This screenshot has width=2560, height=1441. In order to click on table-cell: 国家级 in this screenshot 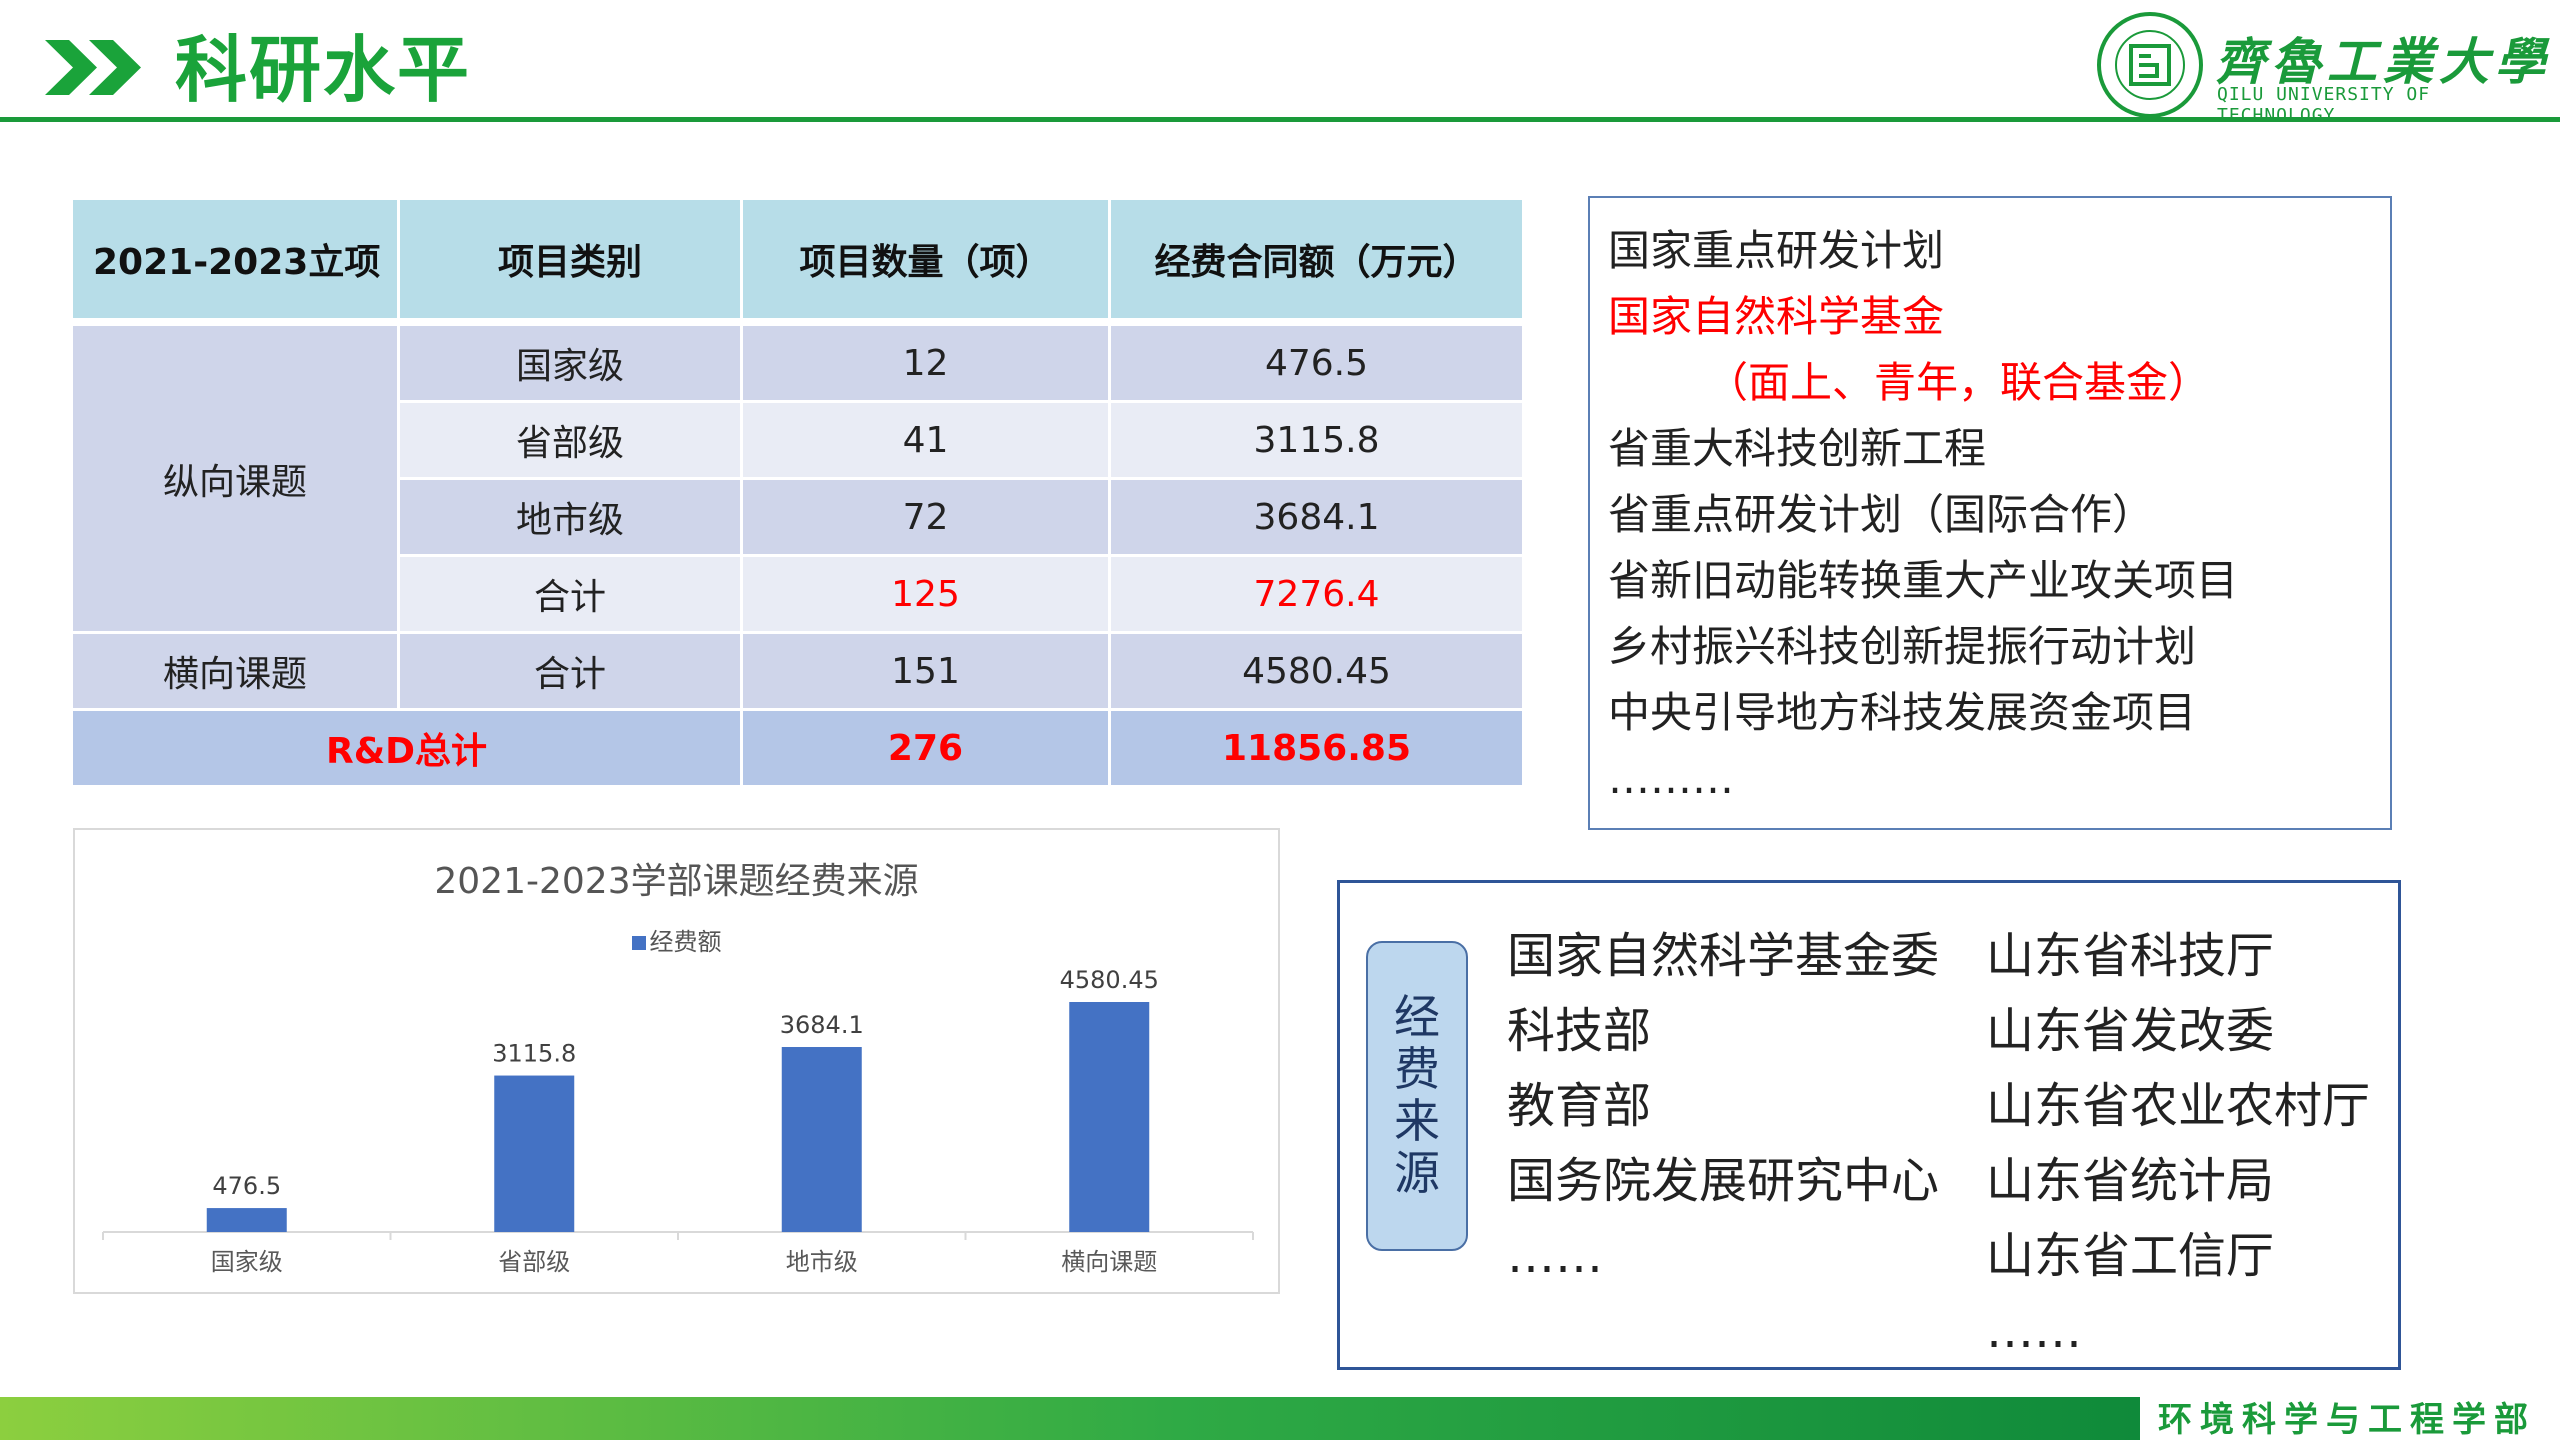, I will do `click(571, 362)`.